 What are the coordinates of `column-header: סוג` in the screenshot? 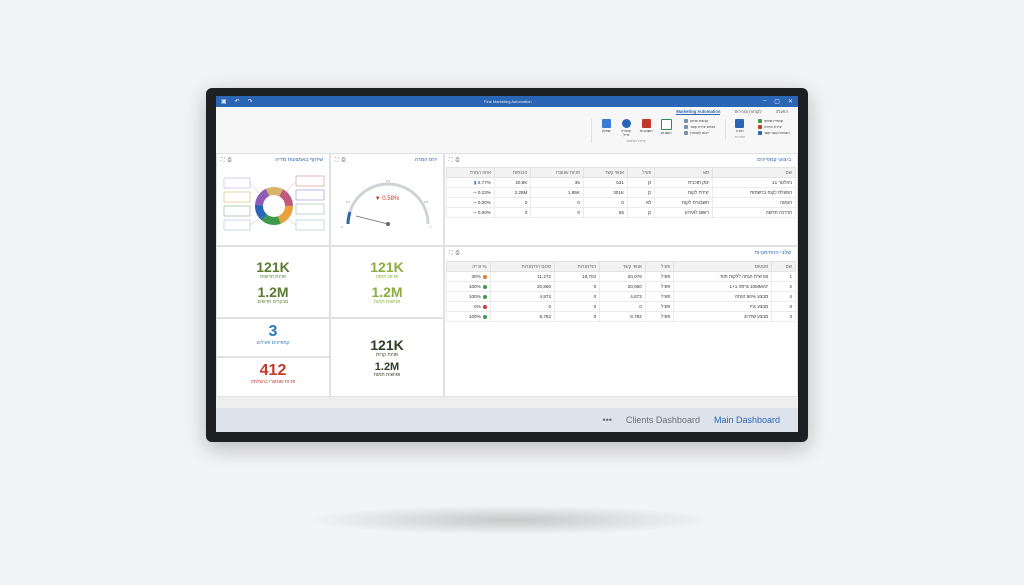 It's located at (683, 172).